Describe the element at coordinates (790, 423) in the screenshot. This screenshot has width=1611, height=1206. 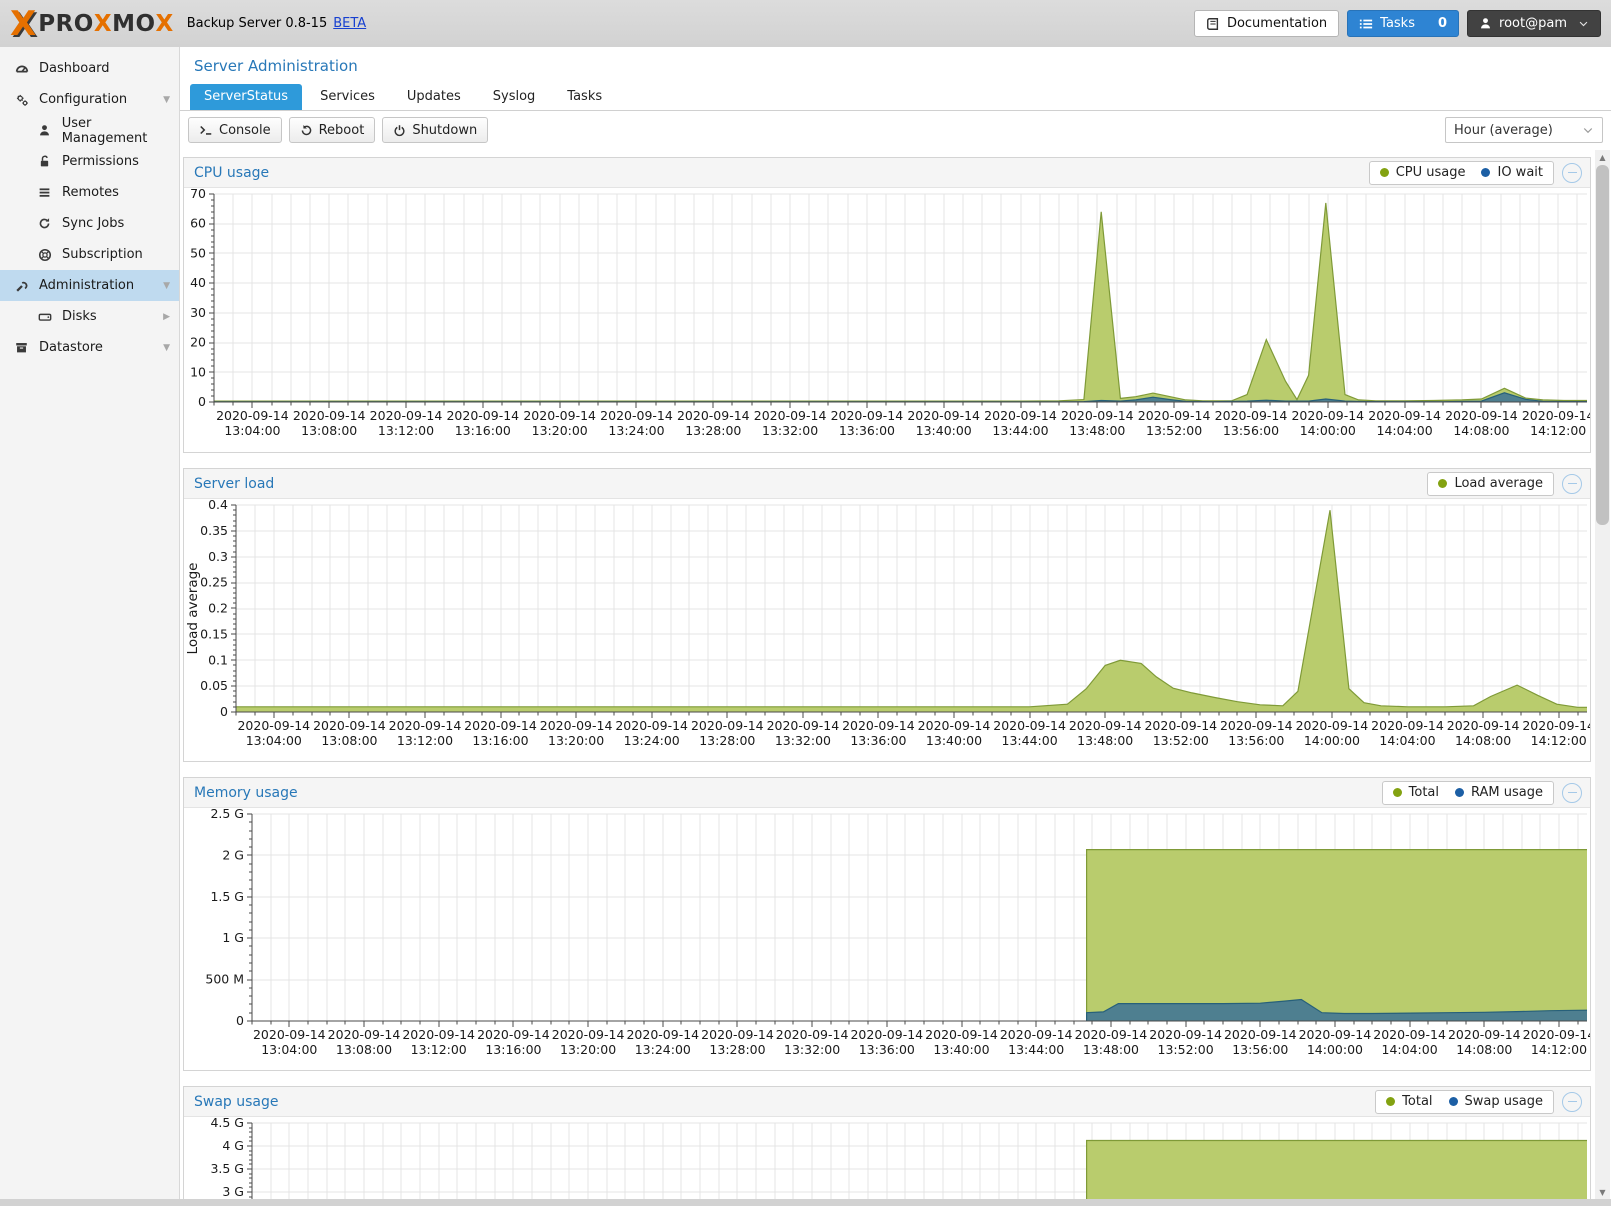
I see `x-tick-label: 2020-09-14 13:32:00` at that location.